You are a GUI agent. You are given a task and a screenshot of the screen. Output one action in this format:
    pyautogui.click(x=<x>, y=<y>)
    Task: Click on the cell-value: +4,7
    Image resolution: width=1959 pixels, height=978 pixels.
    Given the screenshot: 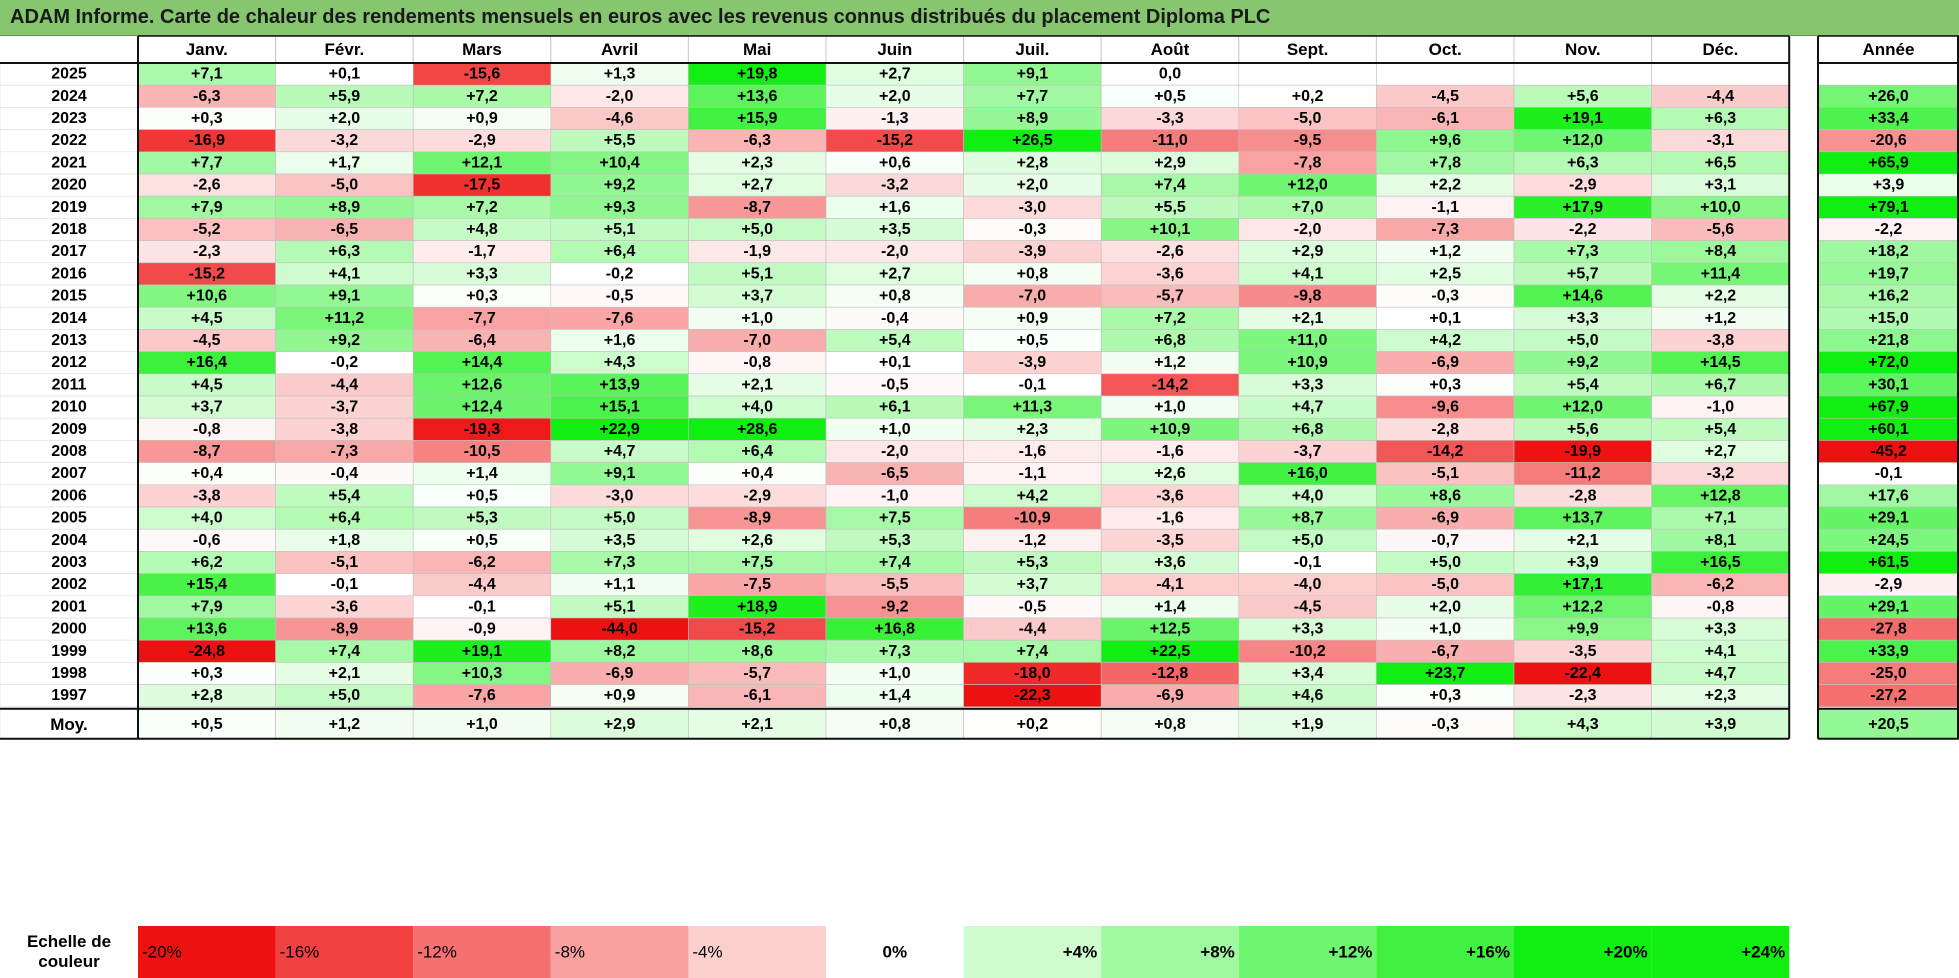 What is the action you would take?
    pyautogui.click(x=620, y=451)
    